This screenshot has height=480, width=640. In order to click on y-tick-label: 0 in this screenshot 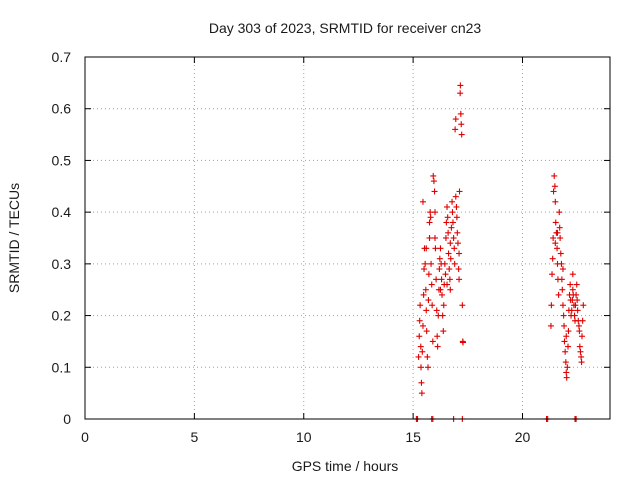, I will do `click(67, 419)`.